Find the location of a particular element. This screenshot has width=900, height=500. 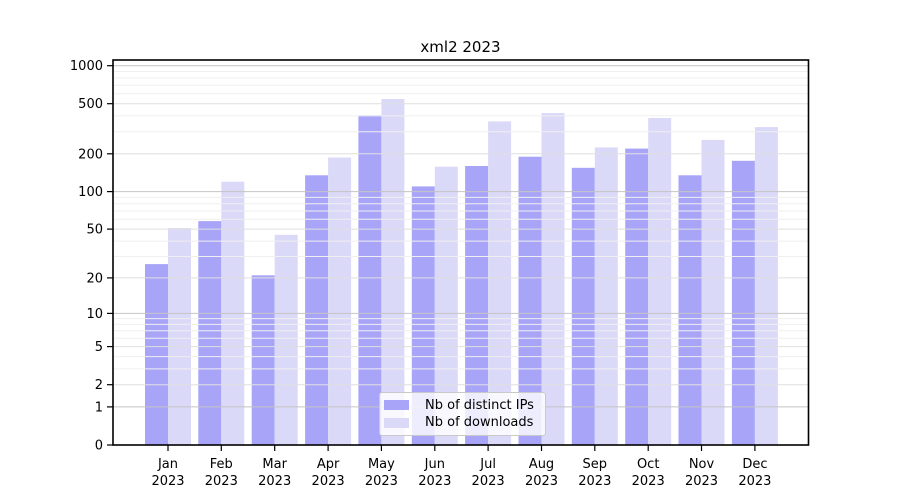

bar-nb-of-distinct-ips-sep is located at coordinates (583, 306).